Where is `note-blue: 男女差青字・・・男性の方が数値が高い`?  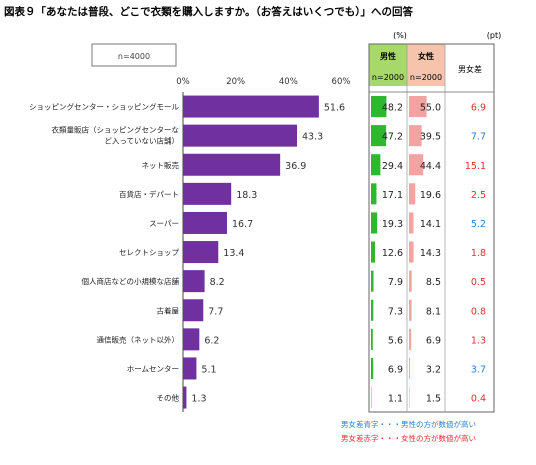 note-blue: 男女差青字・・・男性の方が数値が高い is located at coordinates (408, 424).